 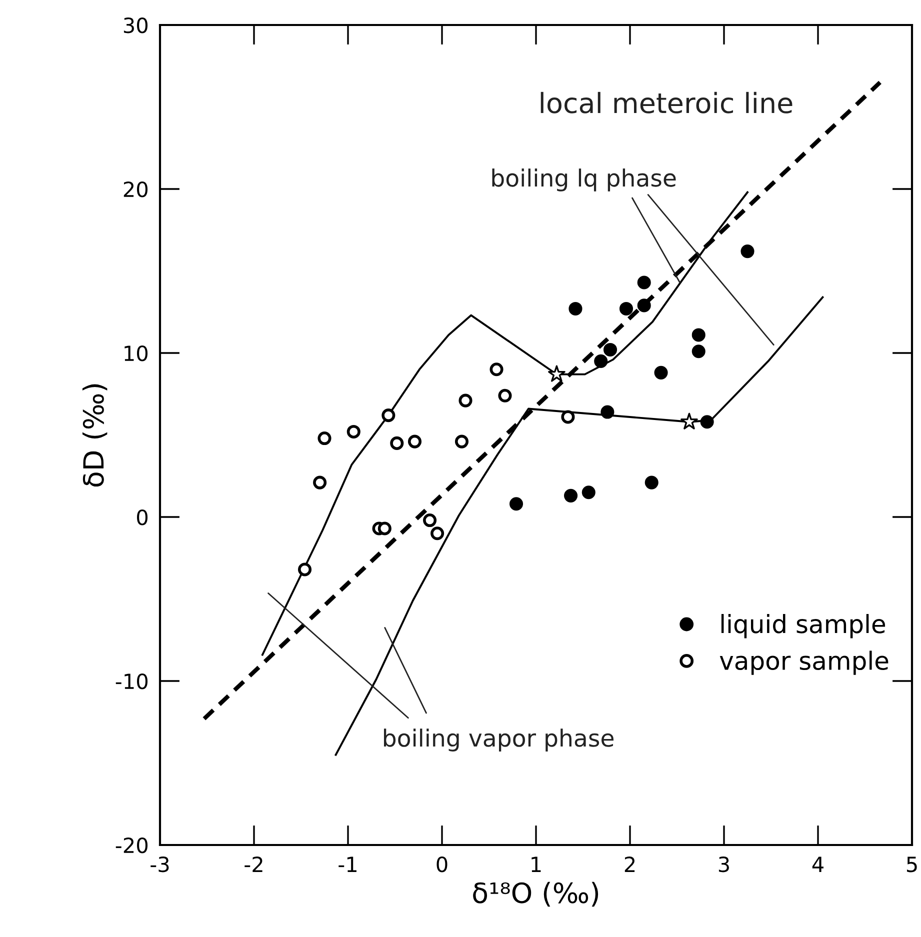 What do you see at coordinates (347, 864) in the screenshot?
I see `x-tick-label: -1` at bounding box center [347, 864].